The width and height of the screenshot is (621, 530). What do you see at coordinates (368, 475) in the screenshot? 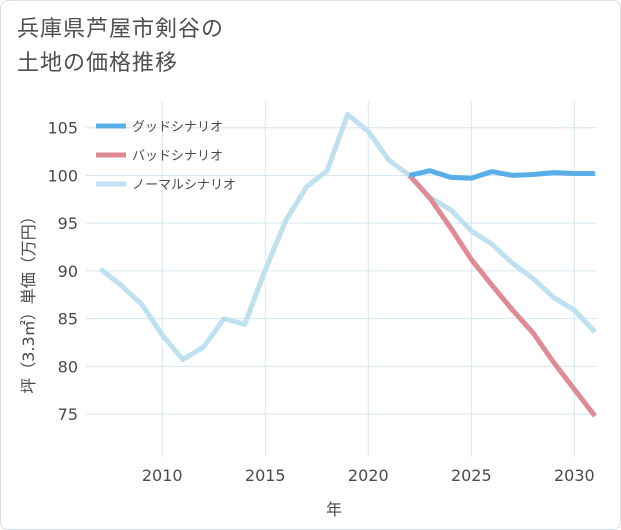
I see `x-tick-label: 2020` at bounding box center [368, 475].